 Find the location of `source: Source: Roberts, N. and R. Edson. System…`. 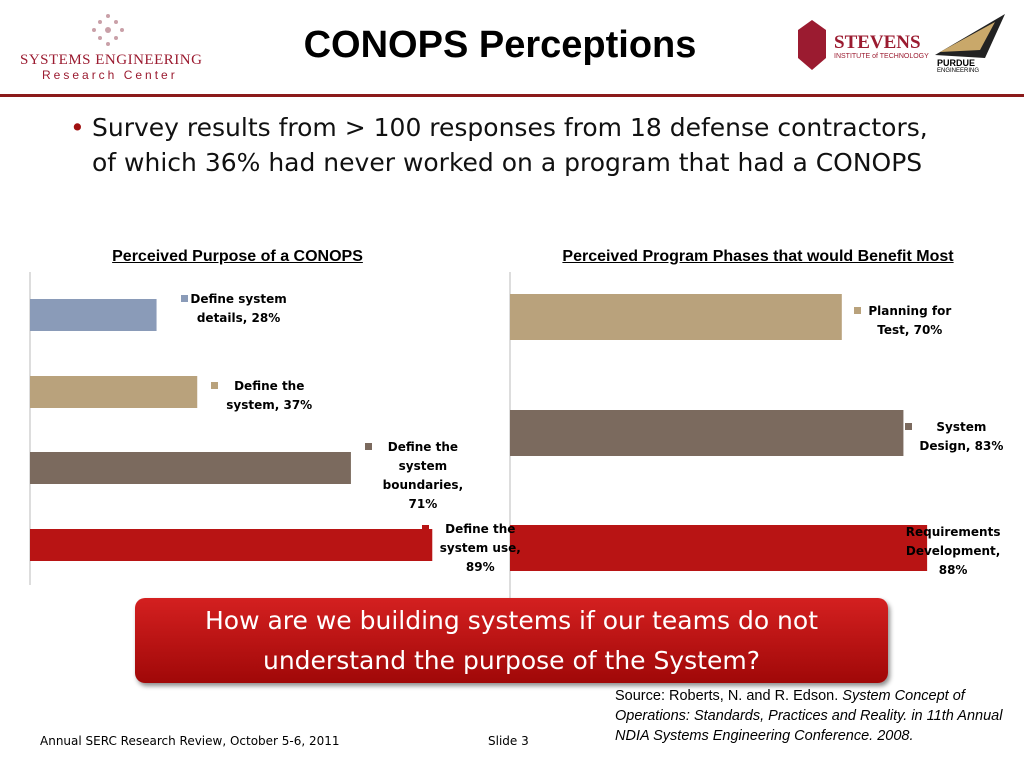

source: Source: Roberts, N. and R. Edson. System… is located at coordinates (815, 716).